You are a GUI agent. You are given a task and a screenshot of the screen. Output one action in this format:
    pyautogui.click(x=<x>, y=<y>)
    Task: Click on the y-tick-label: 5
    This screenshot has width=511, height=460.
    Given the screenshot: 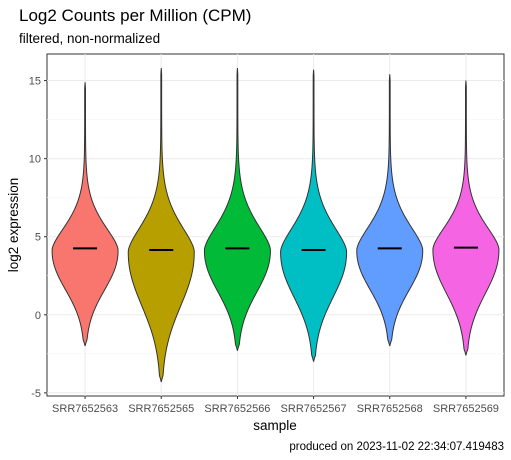 What is the action you would take?
    pyautogui.click(x=38, y=238)
    